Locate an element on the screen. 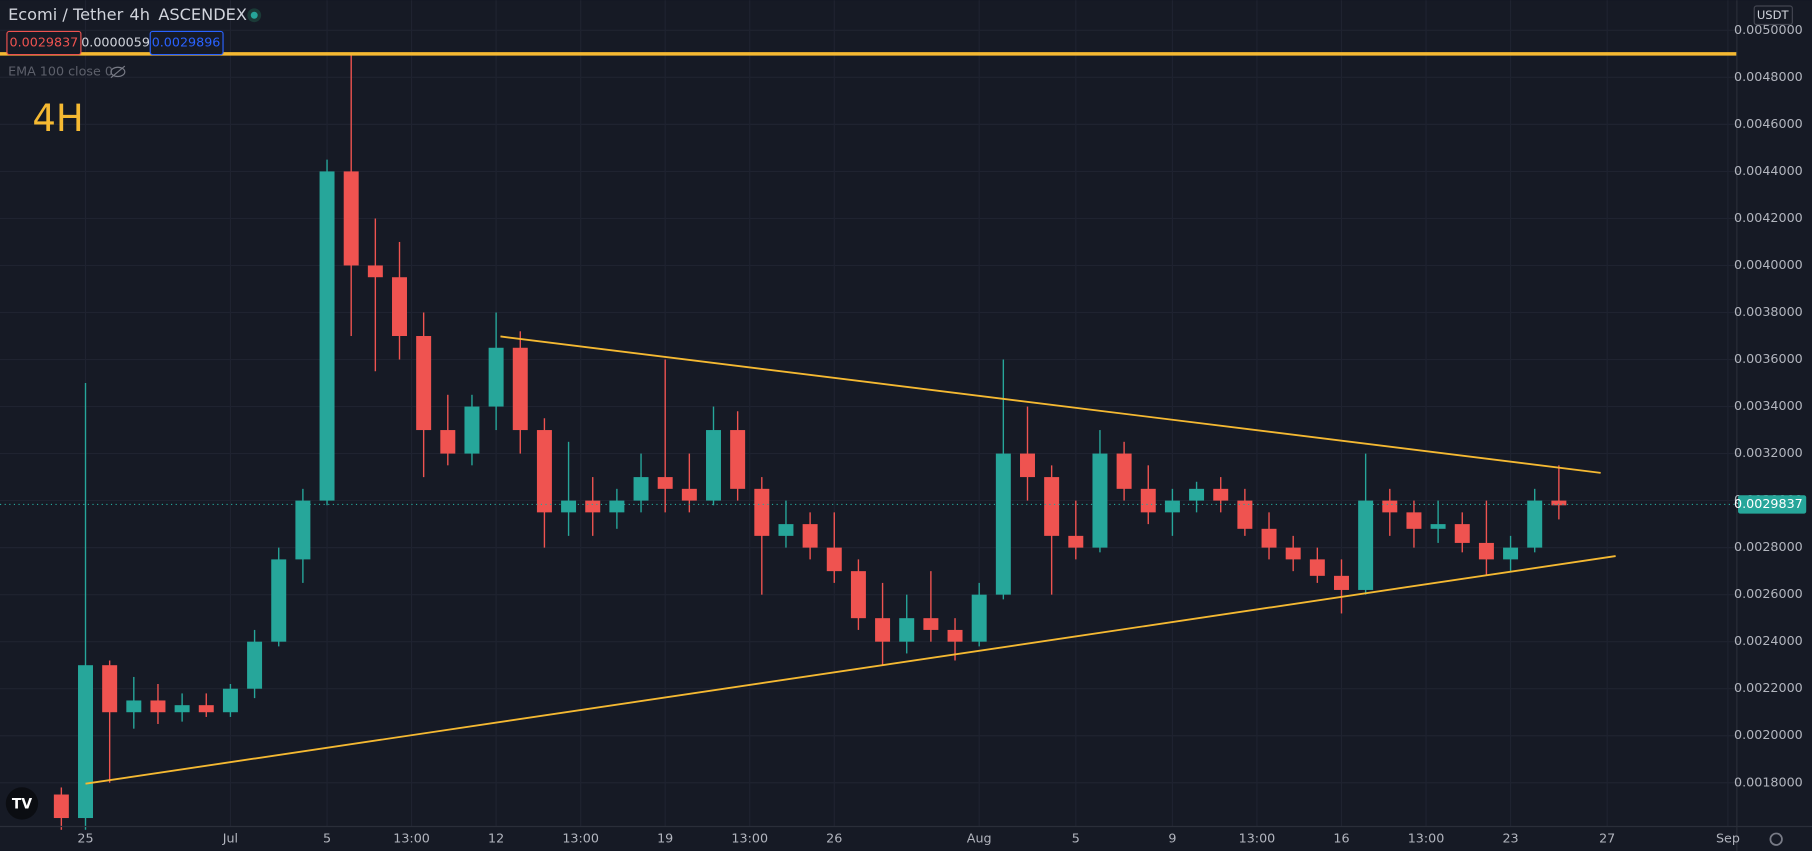 The height and width of the screenshot is (851, 1812). ask-box is located at coordinates (186, 43).